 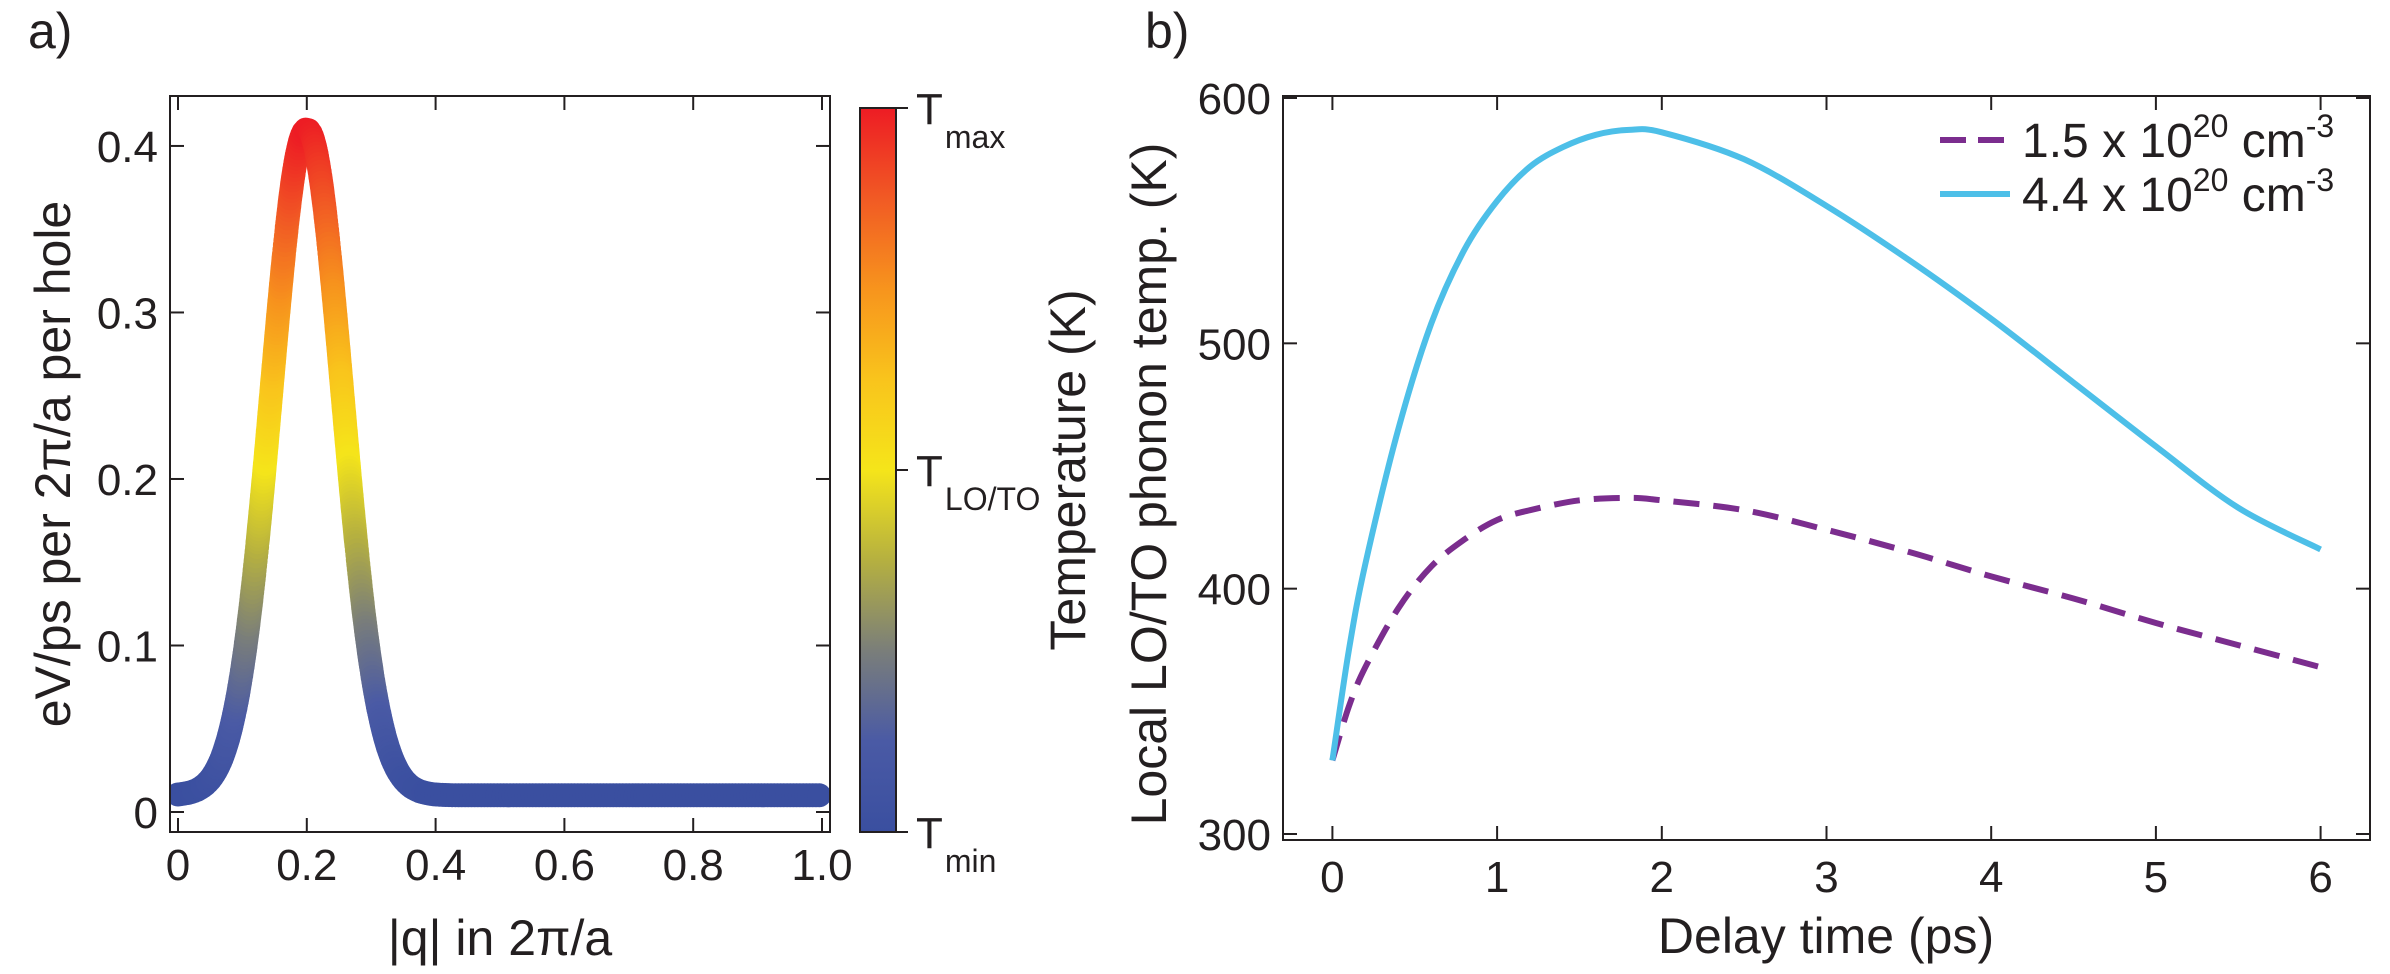 I want to click on colorbar-label: Temperature (K), so click(x=1068, y=469).